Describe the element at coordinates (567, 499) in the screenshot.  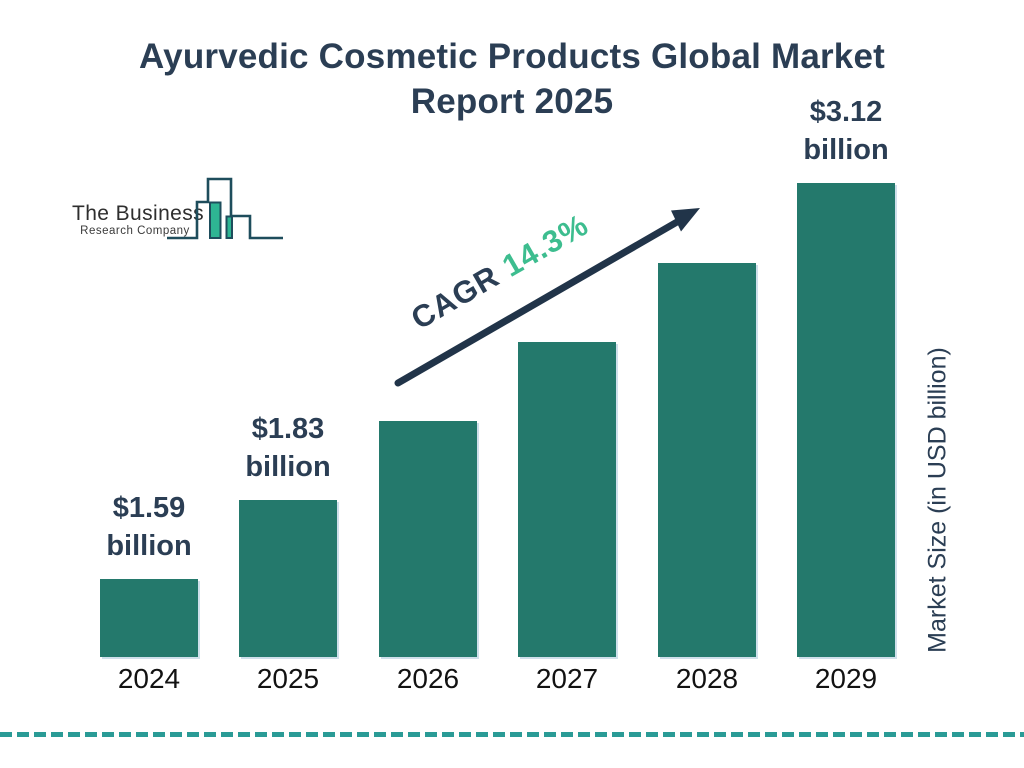
I see `bar-2027` at that location.